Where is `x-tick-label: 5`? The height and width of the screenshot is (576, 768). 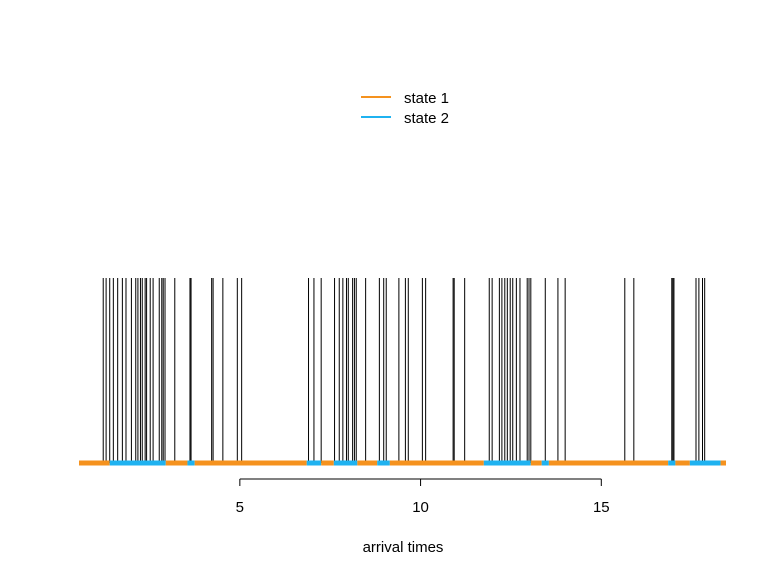 x-tick-label: 5 is located at coordinates (240, 507).